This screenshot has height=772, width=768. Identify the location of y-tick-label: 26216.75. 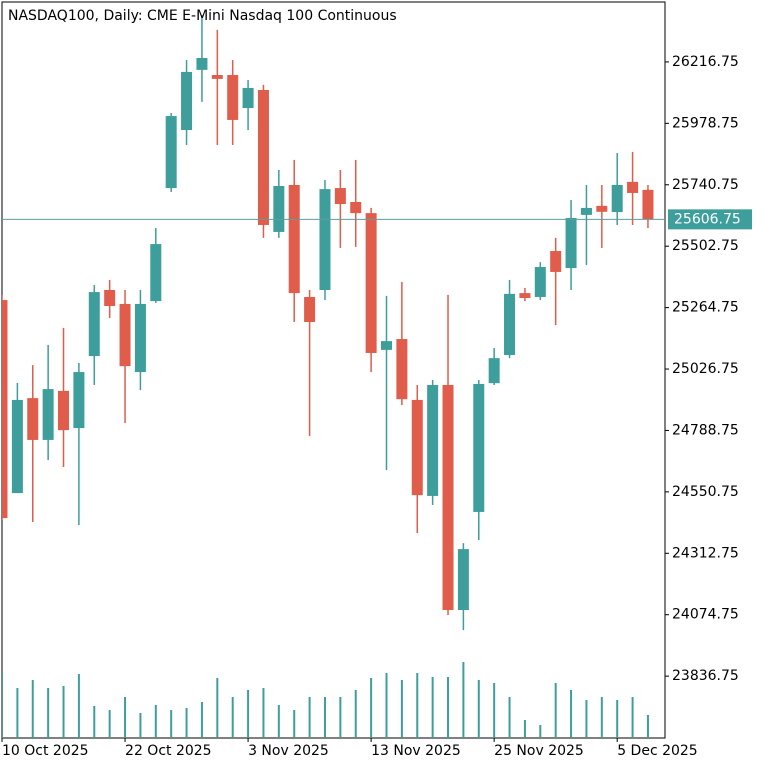
(705, 62).